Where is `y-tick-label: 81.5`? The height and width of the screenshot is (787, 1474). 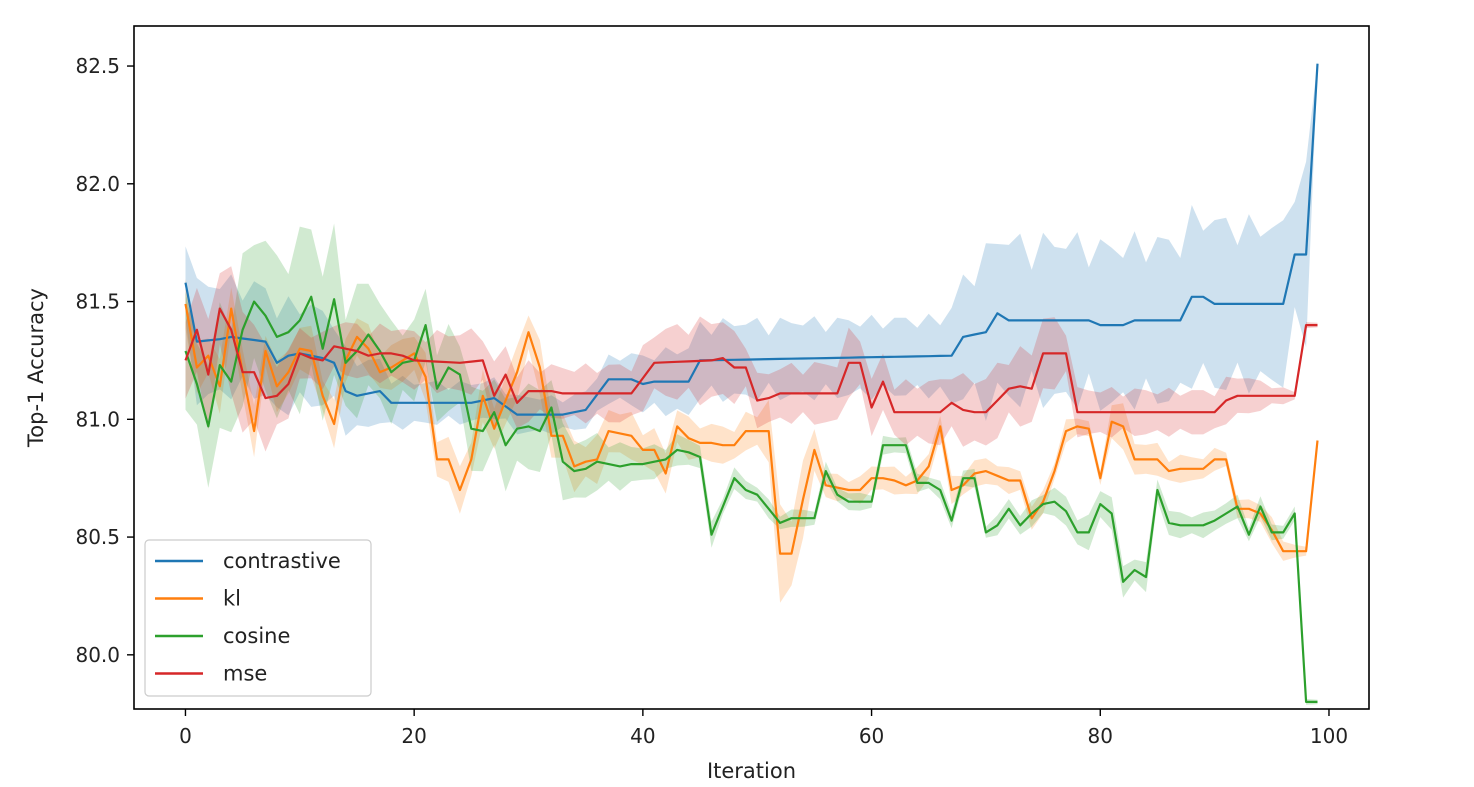
y-tick-label: 81.5 is located at coordinates (97, 302).